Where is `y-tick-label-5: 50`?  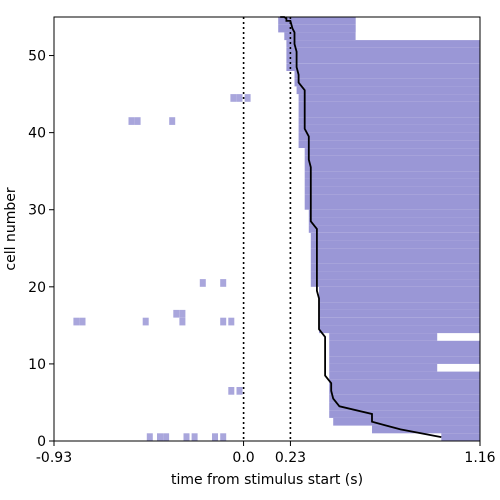
y-tick-label-5: 50 is located at coordinates (37, 57).